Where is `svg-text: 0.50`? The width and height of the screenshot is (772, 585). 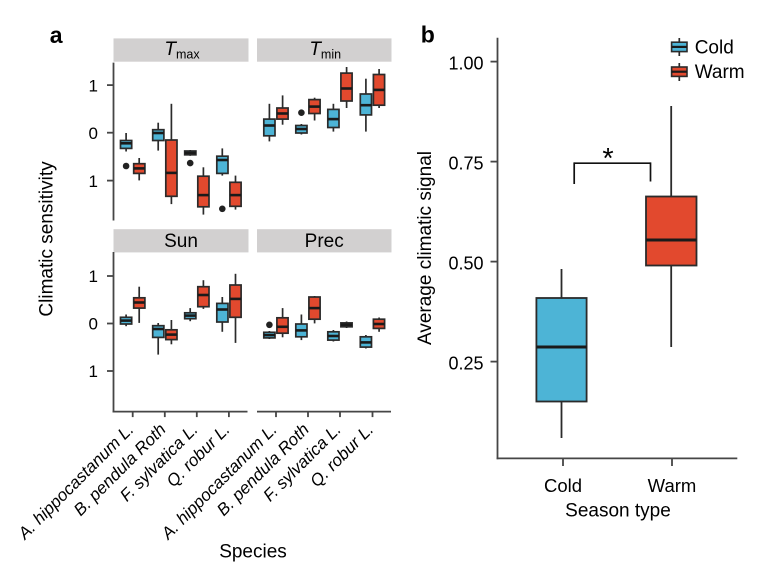 svg-text: 0.50 is located at coordinates (465, 263).